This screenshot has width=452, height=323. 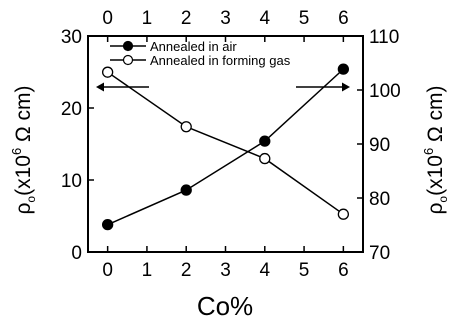 What do you see at coordinates (76, 253) in the screenshot?
I see `left-tick-label: 0` at bounding box center [76, 253].